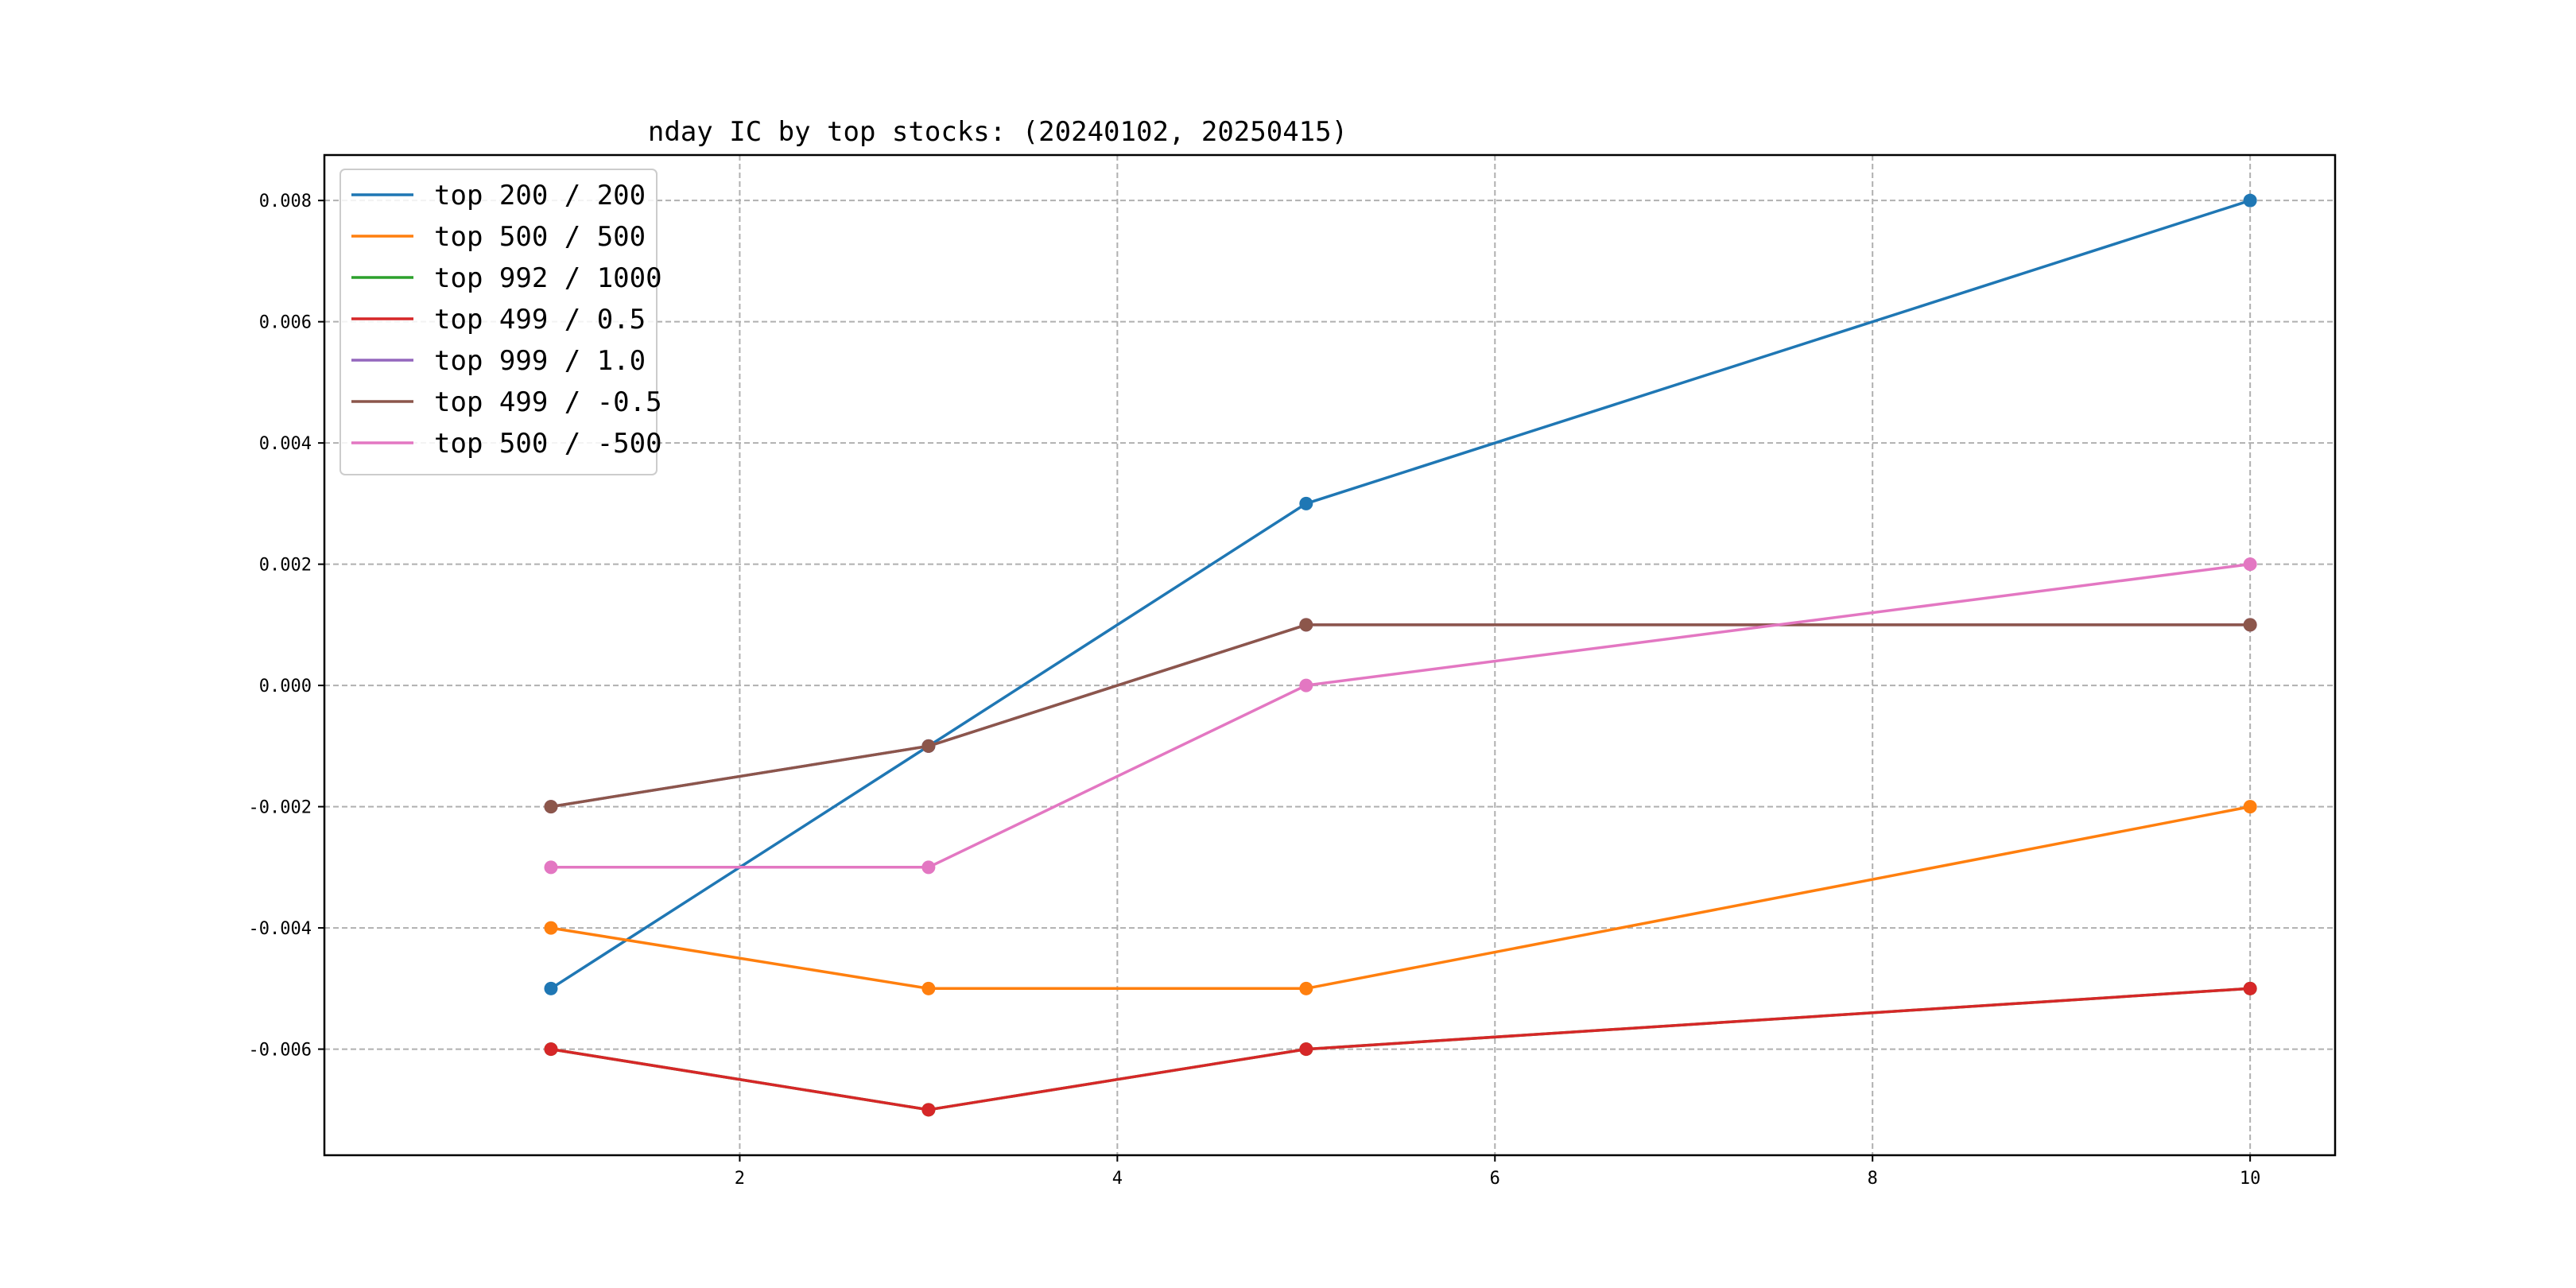 Image resolution: width=2576 pixels, height=1288 pixels. I want to click on legend-box, so click(499, 322).